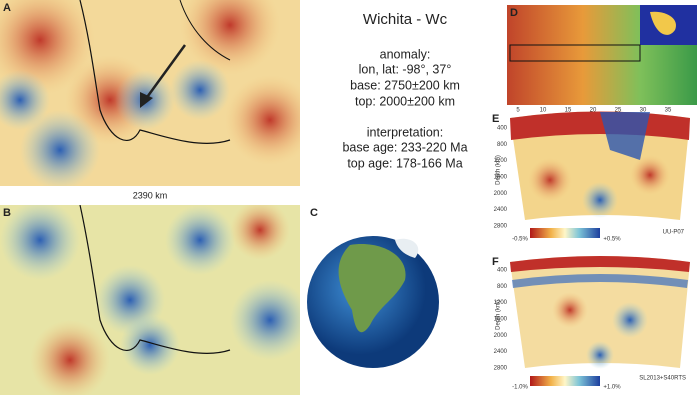  What do you see at coordinates (612, 240) in the screenshot?
I see `colorbar-label: +0.5%` at bounding box center [612, 240].